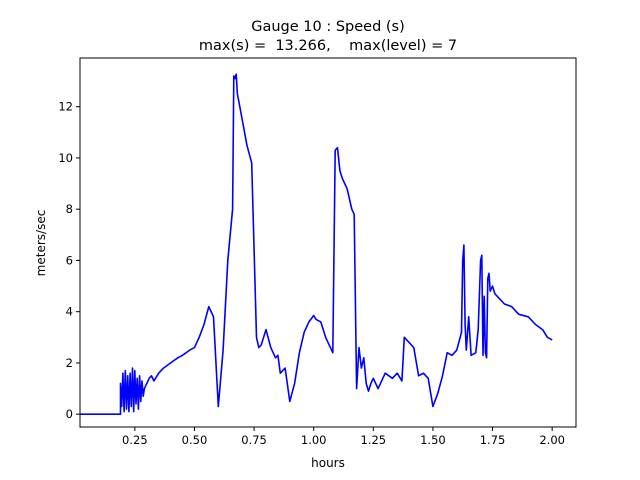 This screenshot has height=480, width=640. I want to click on chart-title: Gauge 10 : Speed (s), so click(328, 27).